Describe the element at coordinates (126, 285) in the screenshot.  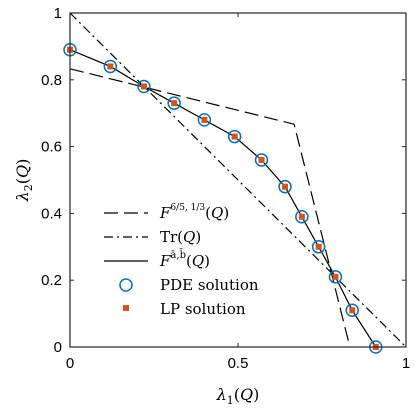
I see `legend-marker-pde` at that location.